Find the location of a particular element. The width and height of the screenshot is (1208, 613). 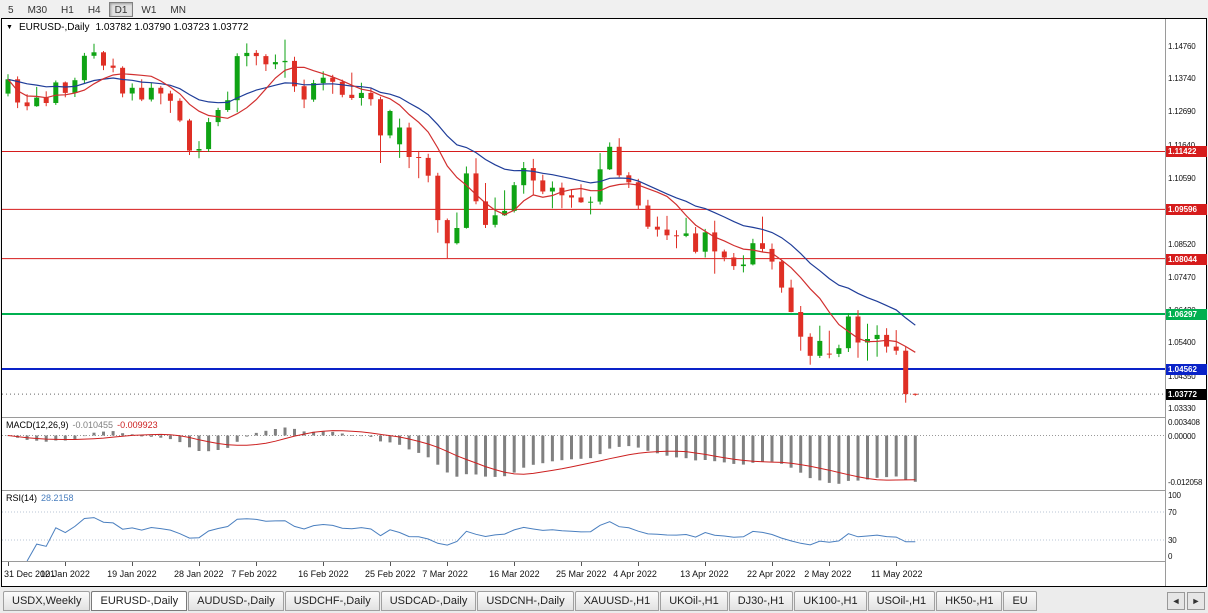

price-axis-label: 1.03330 is located at coordinates (1182, 409).